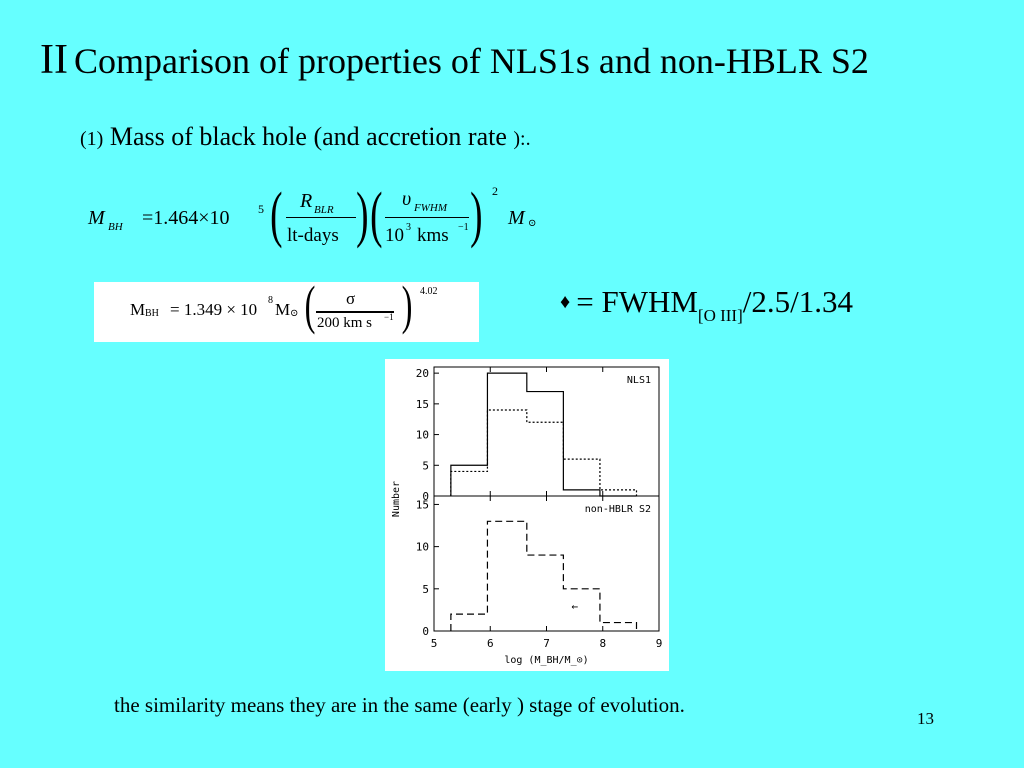 Image resolution: width=1024 pixels, height=768 pixels. I want to click on f1-num1: R, so click(306, 201).